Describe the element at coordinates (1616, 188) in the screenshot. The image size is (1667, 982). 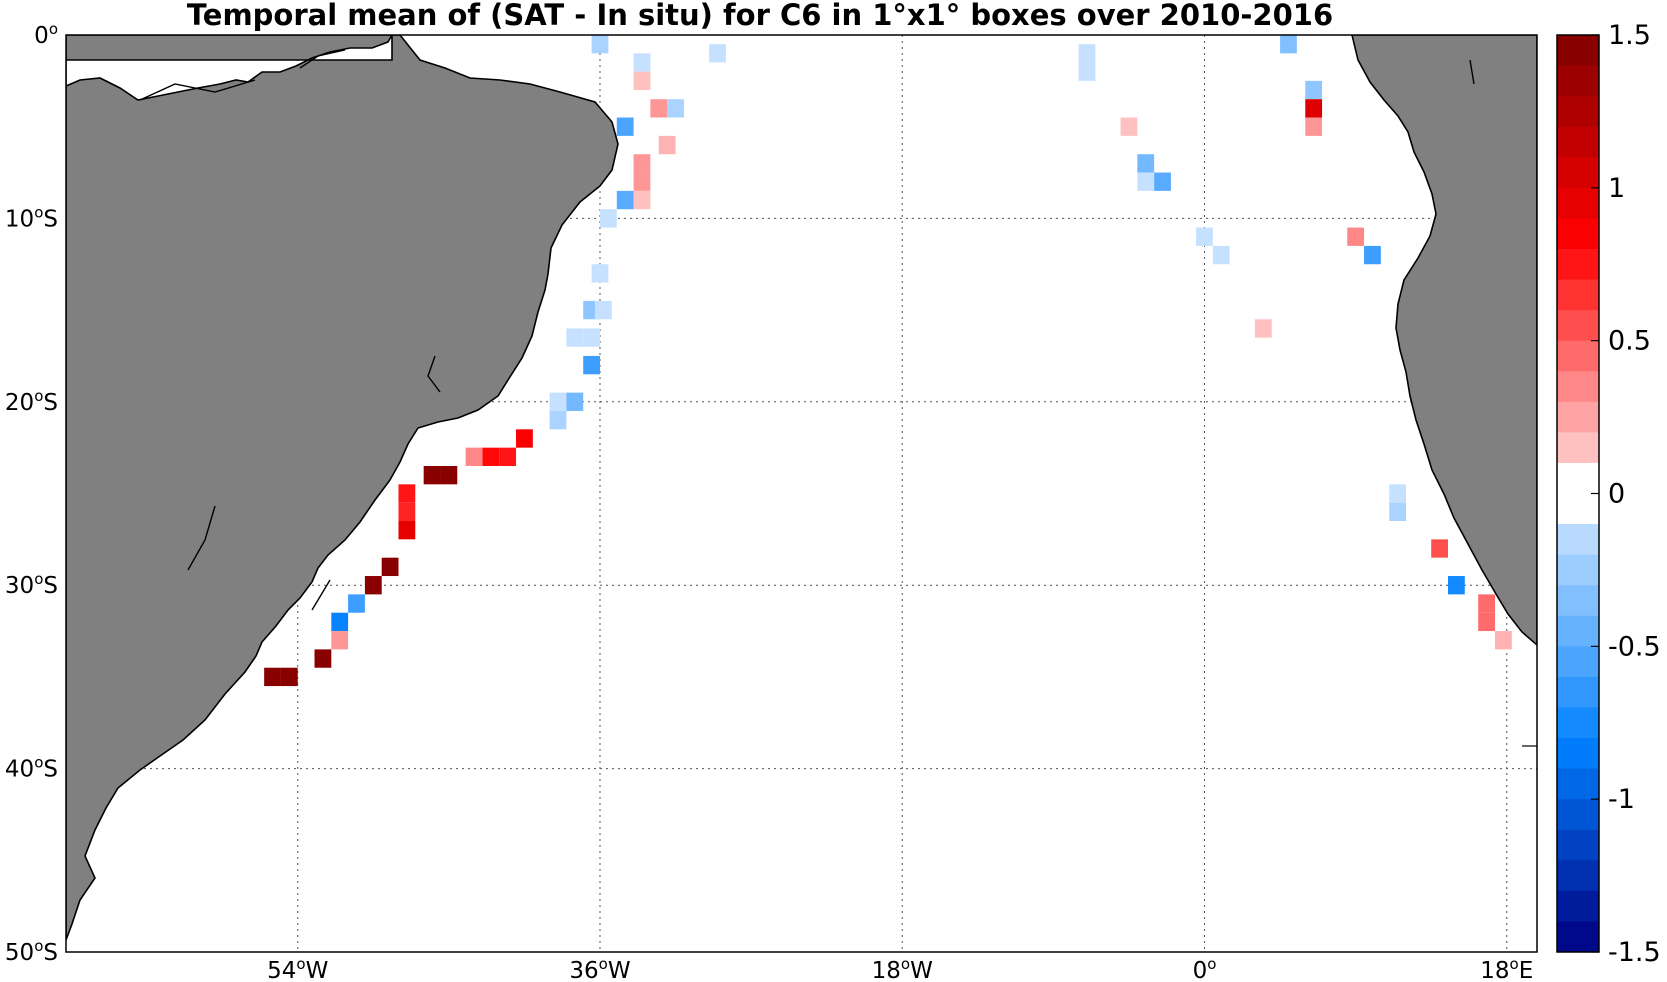
I see `colorbar-tick-label: 1` at that location.